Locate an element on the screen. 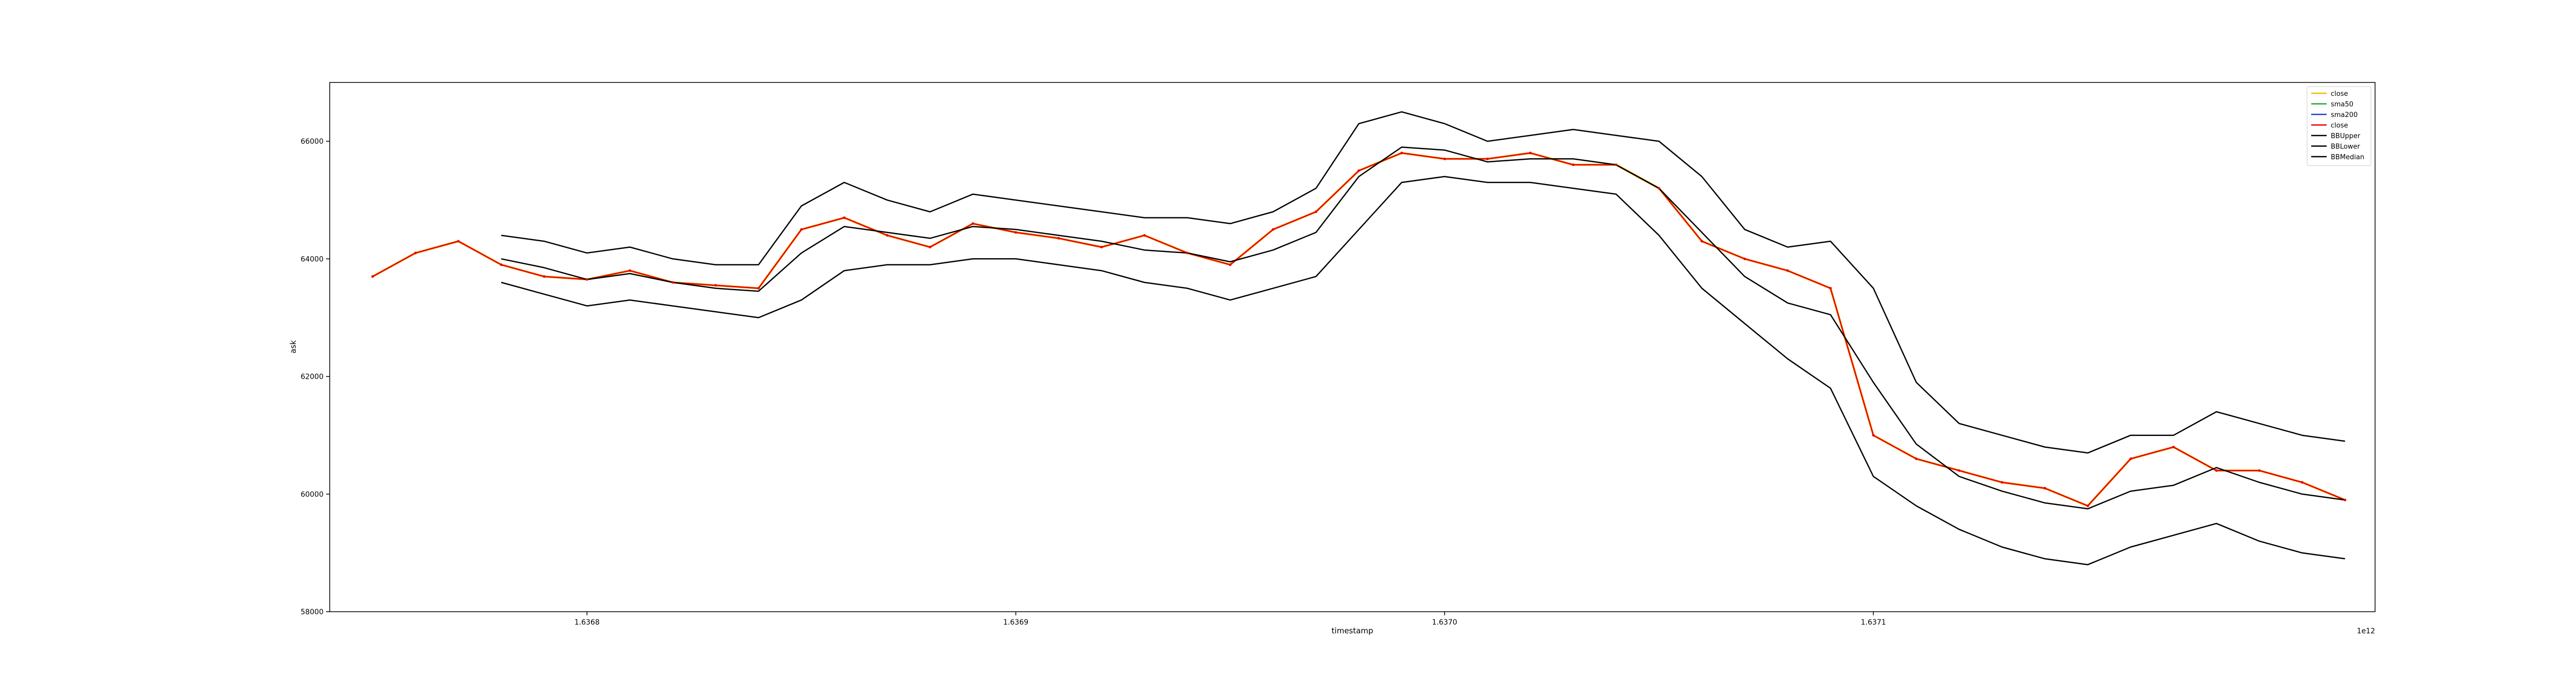  legend-label: BBMedian is located at coordinates (2347, 158).